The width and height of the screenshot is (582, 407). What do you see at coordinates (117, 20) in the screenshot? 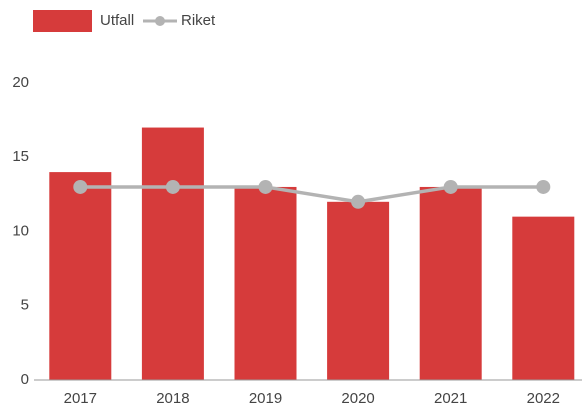
I see `legend-label: Utfall` at bounding box center [117, 20].